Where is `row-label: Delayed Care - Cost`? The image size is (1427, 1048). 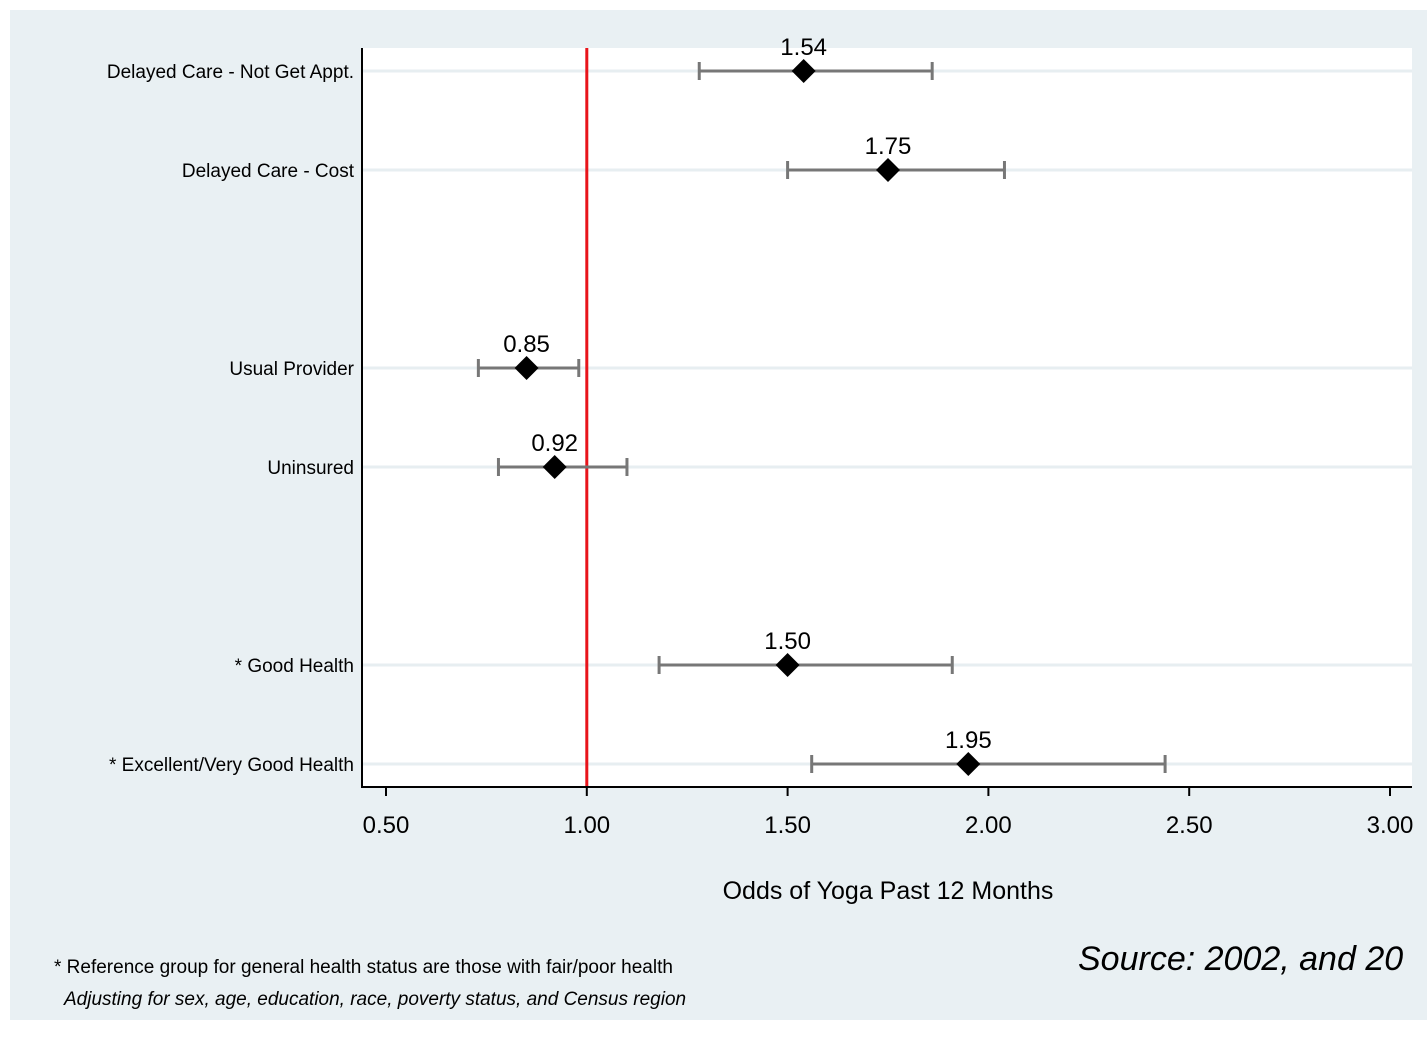 row-label: Delayed Care - Cost is located at coordinates (268, 171).